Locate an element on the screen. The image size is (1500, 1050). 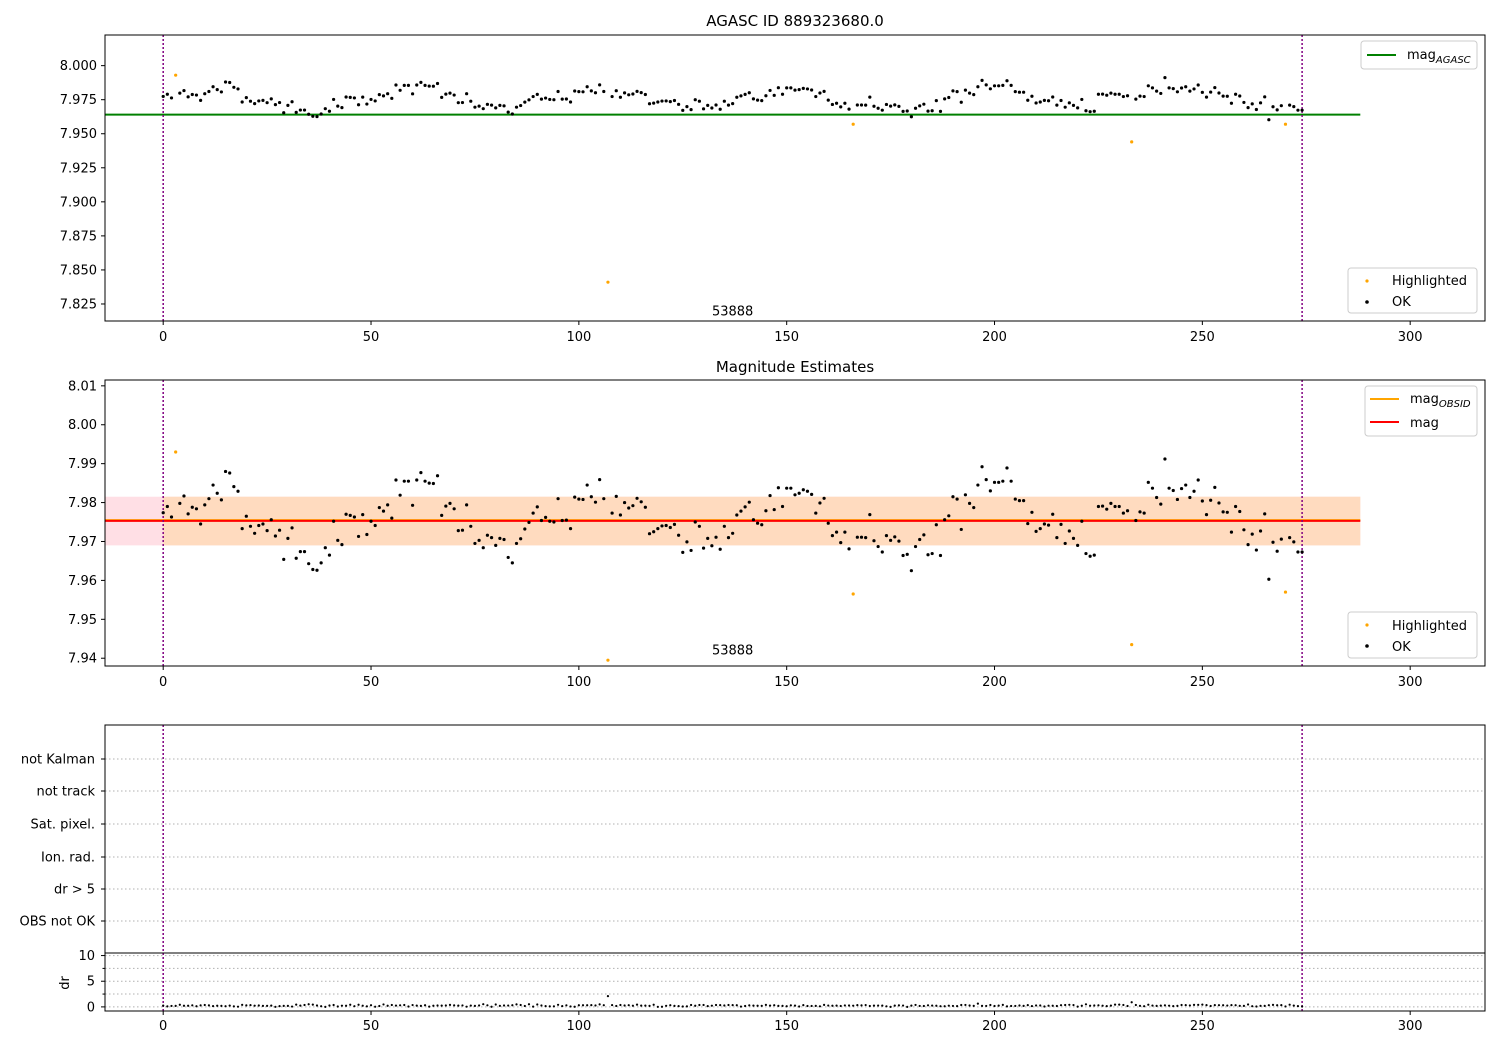
x-tick-label: 50 is located at coordinates (371, 337).